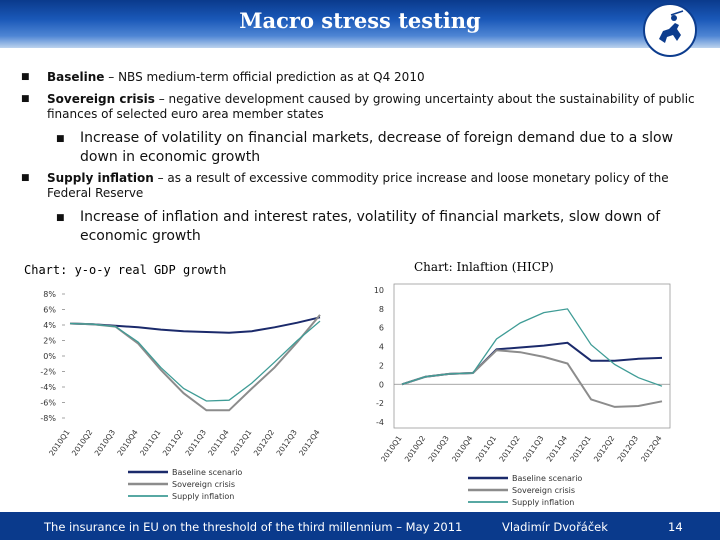  Describe the element at coordinates (381, 309) in the screenshot. I see `y-tick-label: 8` at that location.